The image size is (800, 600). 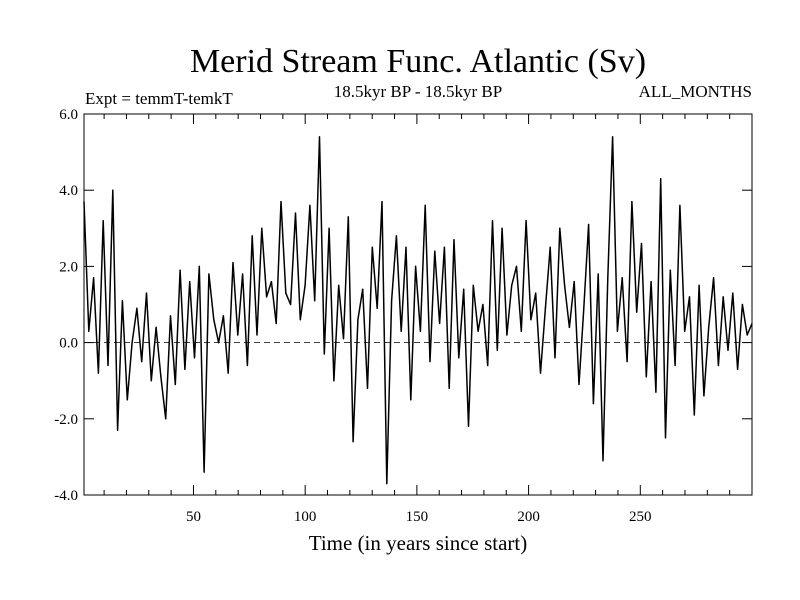 I want to click on x-tick-label: 250, so click(x=640, y=517).